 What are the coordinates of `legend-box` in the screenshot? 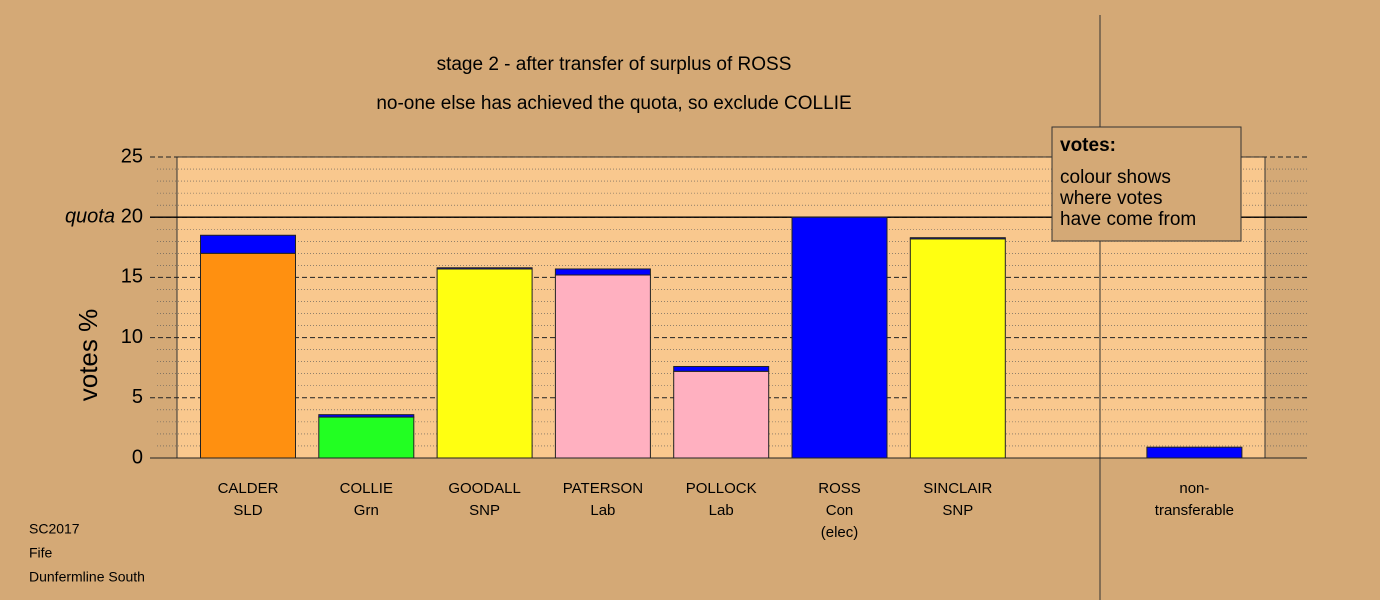 It's located at (1146, 184).